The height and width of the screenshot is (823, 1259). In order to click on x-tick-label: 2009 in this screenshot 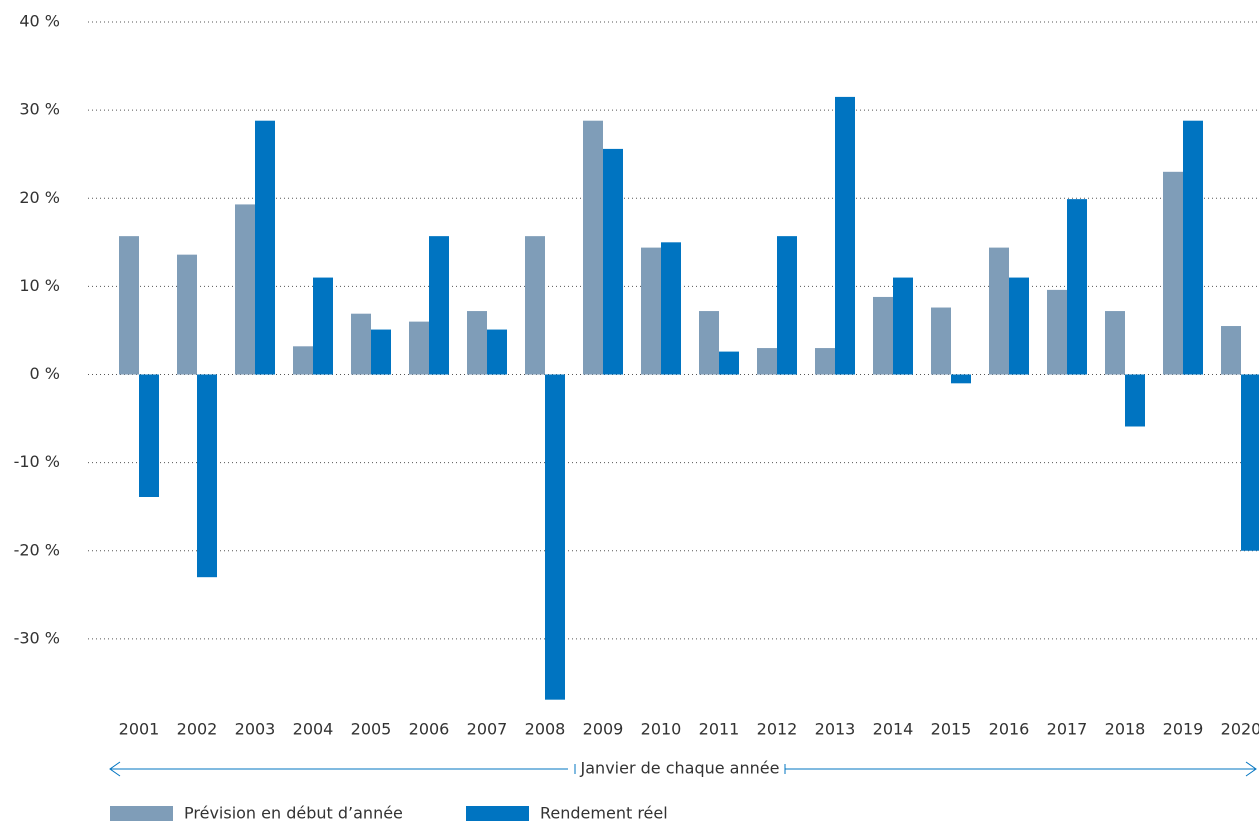, I will do `click(603, 729)`.